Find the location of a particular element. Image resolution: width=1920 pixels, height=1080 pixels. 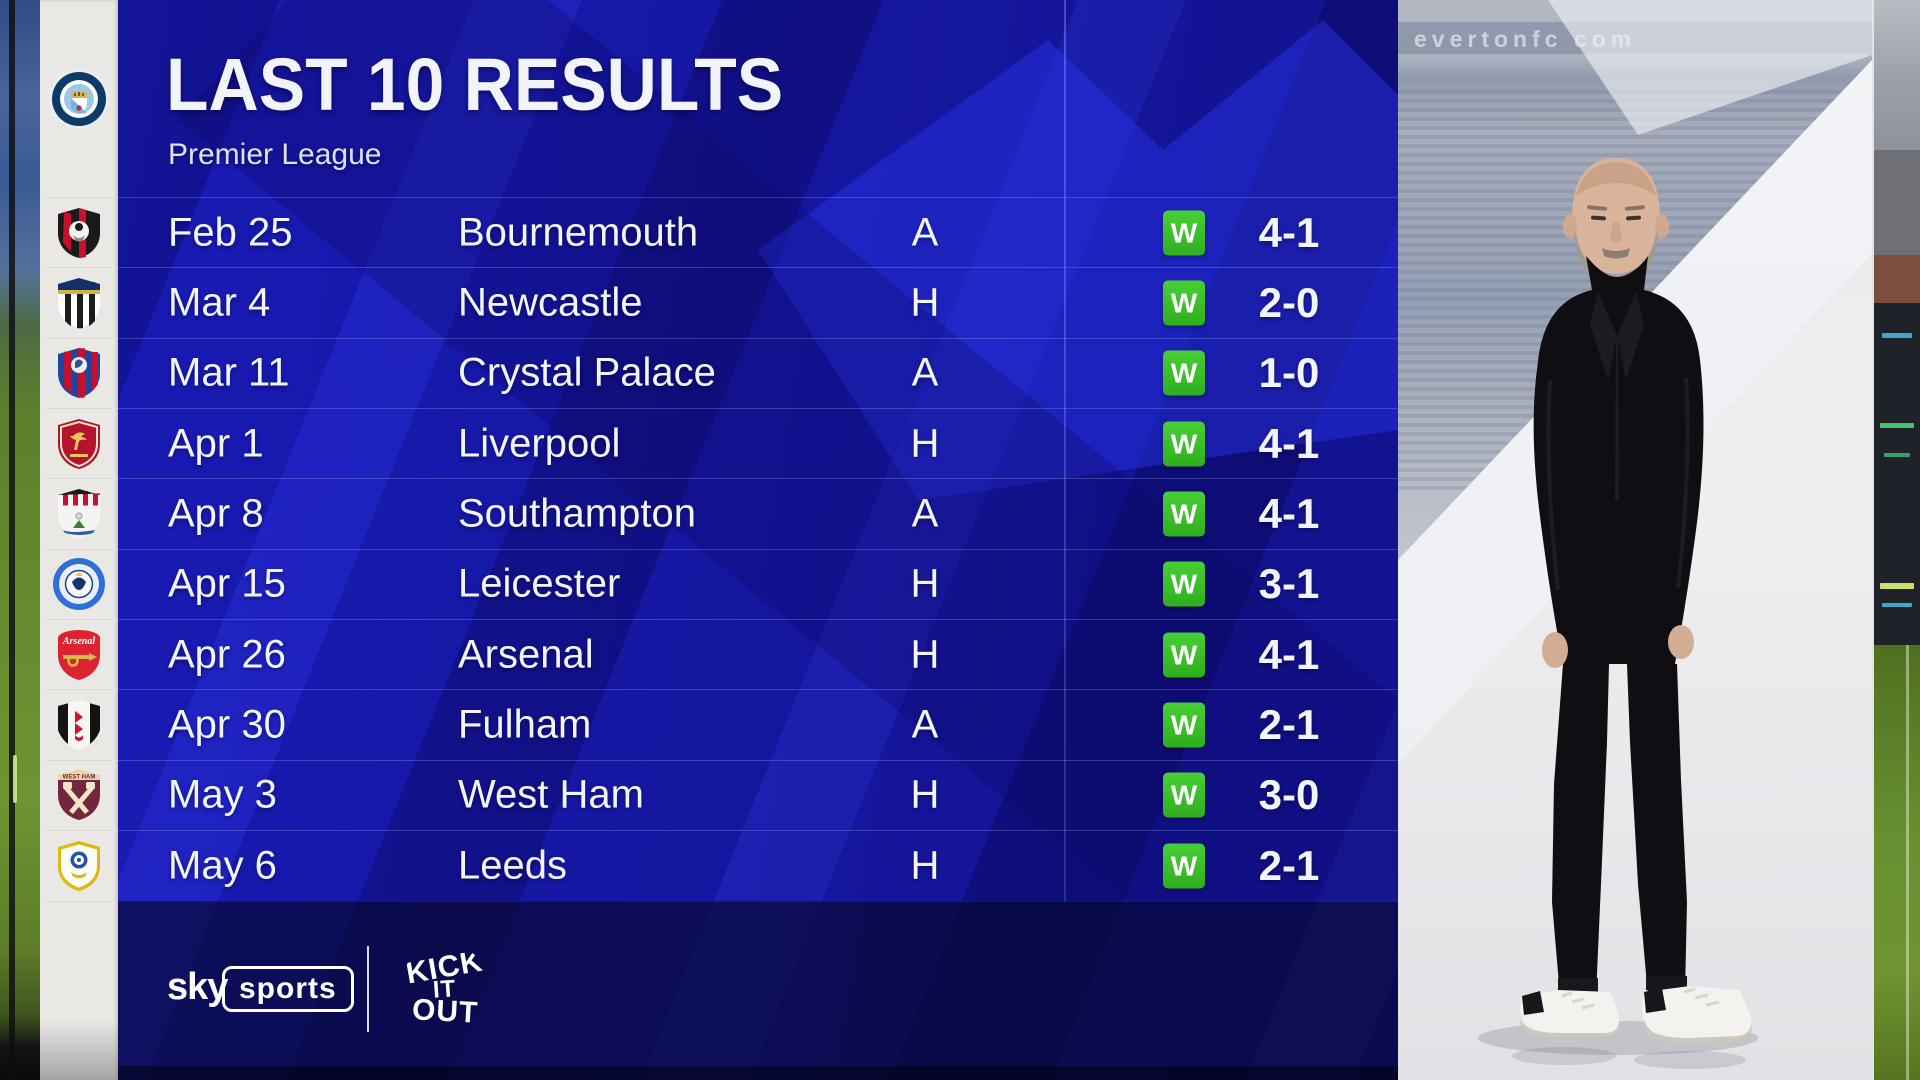

competition-subtitle: Premier League is located at coordinates (275, 154).